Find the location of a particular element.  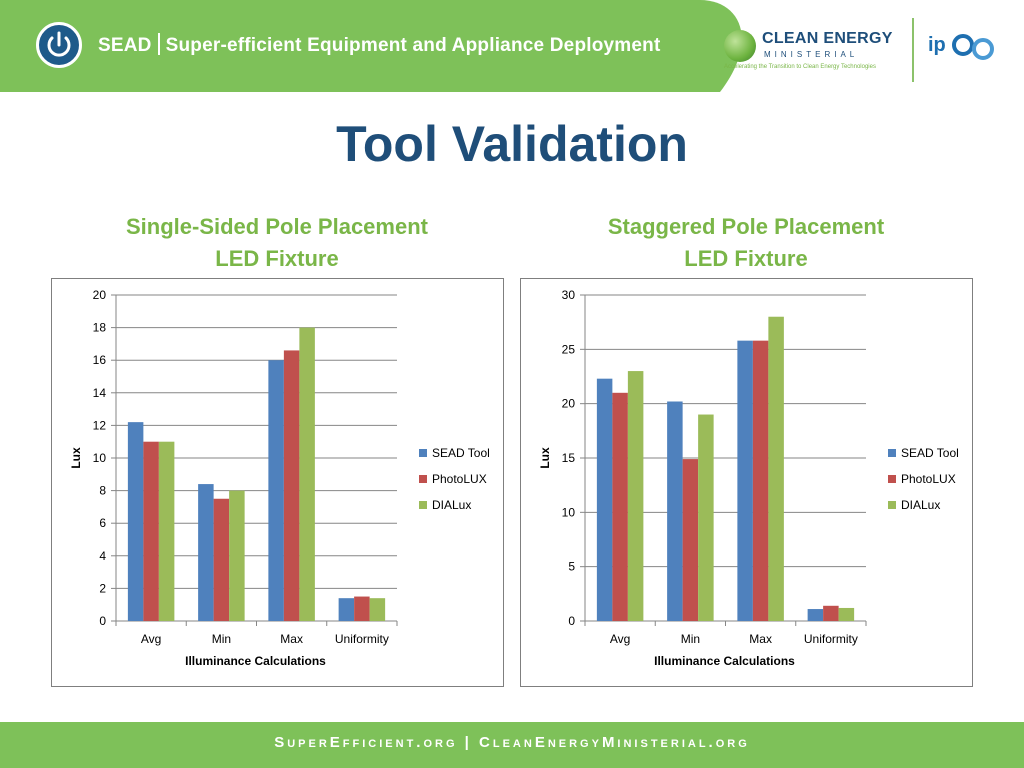

power-logo-icon is located at coordinates (59, 45).